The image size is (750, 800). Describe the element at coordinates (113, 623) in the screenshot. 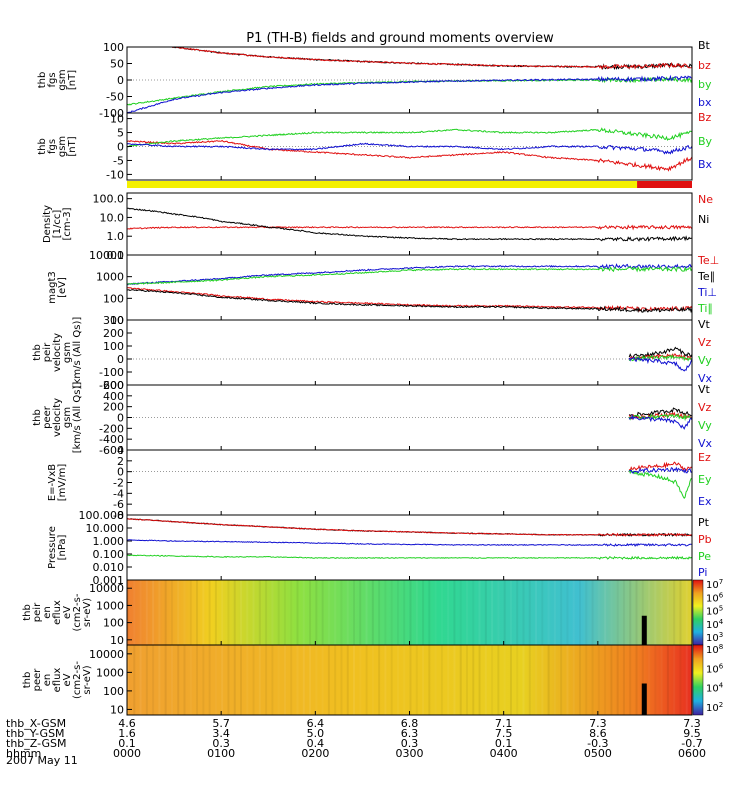

I see `y-tick-label: 100` at that location.